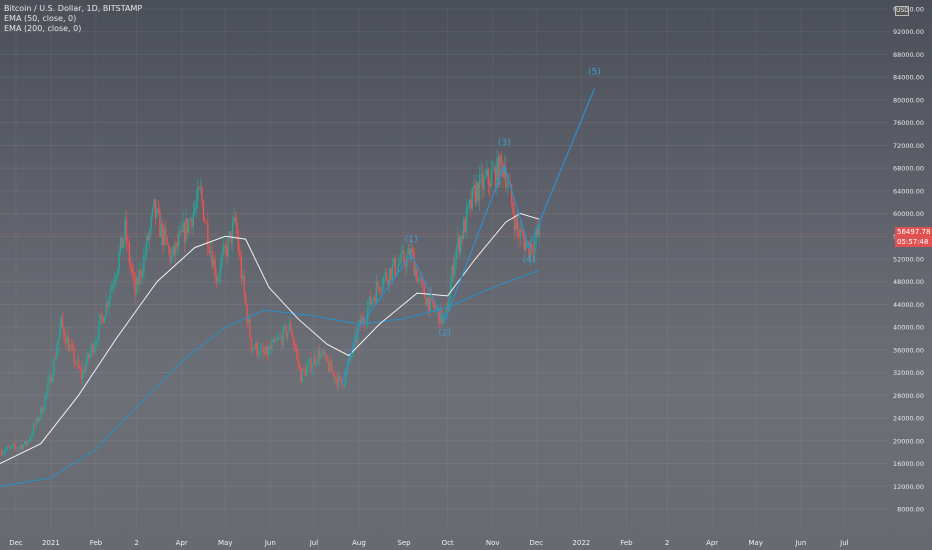  I want to click on legend-ema50: EMA (50, close, 0), so click(40, 18).